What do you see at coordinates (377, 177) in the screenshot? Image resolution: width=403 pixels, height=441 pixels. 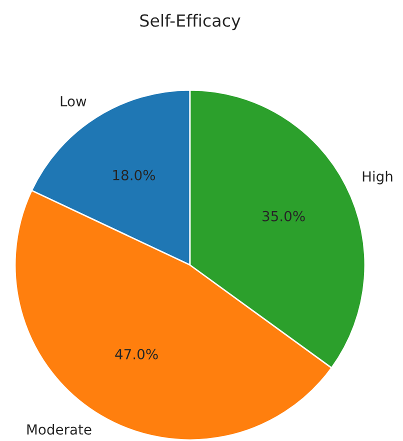 I see `slice-label: High` at bounding box center [377, 177].